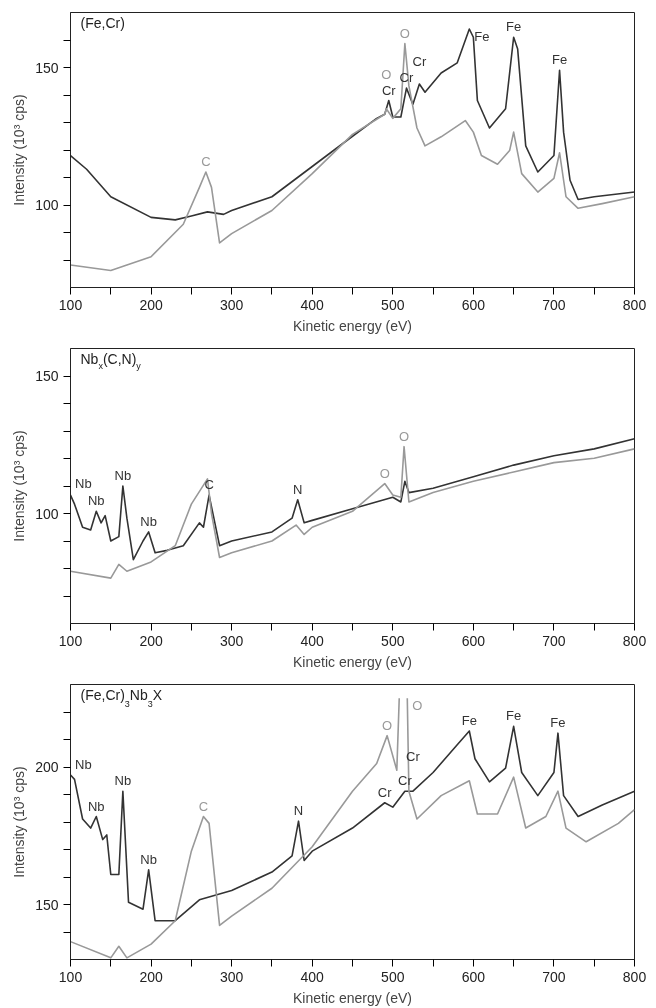 The image size is (656, 1008). What do you see at coordinates (102, 22) in the screenshot?
I see `chart-title: (Fe,Cr)` at bounding box center [102, 22].